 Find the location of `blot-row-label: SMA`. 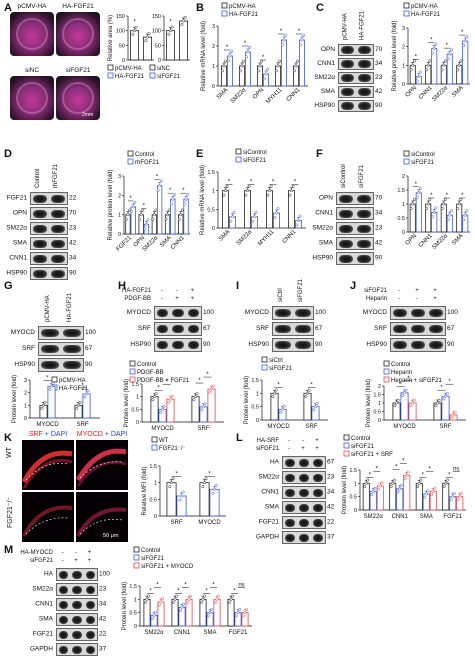

blot-row-label: SMA is located at coordinates (326, 243).